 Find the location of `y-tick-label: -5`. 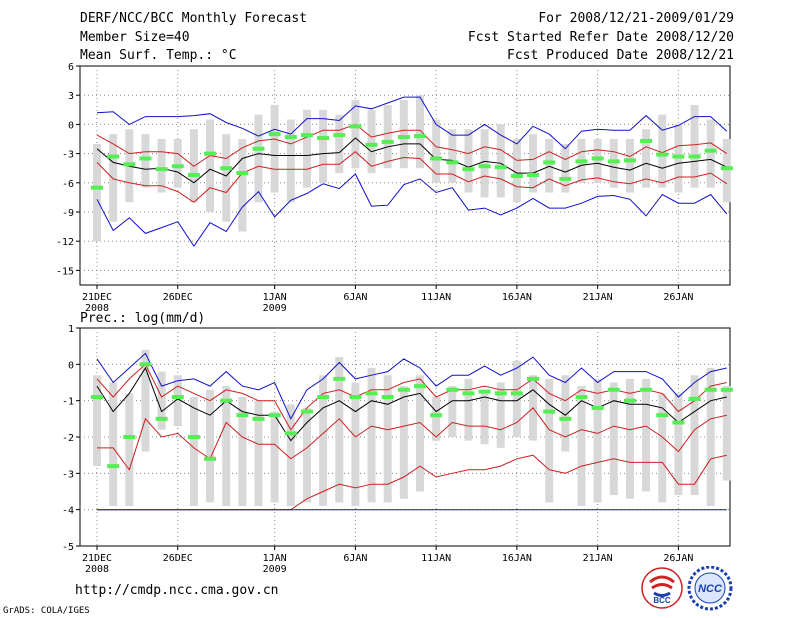

y-tick-label: -5 is located at coordinates (68, 547).